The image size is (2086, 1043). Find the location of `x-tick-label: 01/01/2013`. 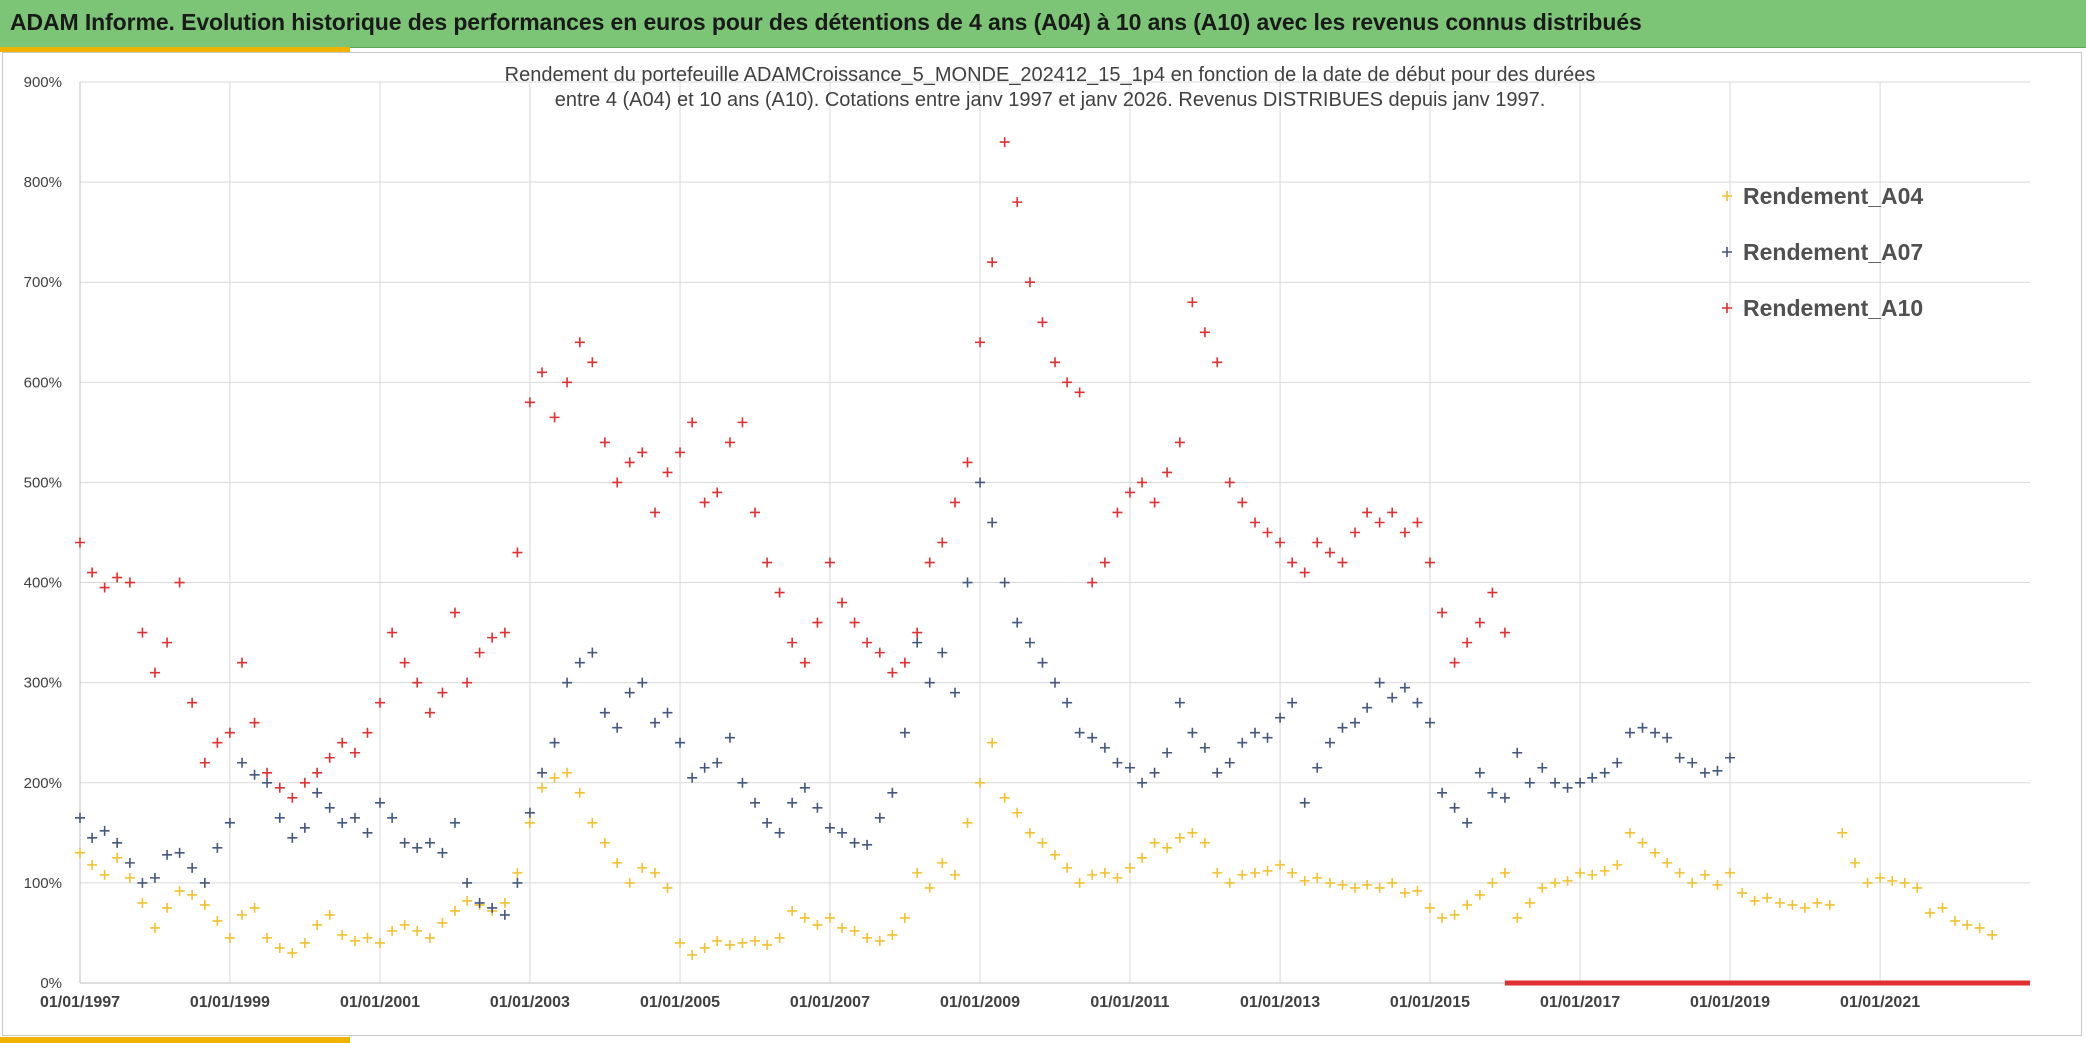

x-tick-label: 01/01/2013 is located at coordinates (1280, 1002).